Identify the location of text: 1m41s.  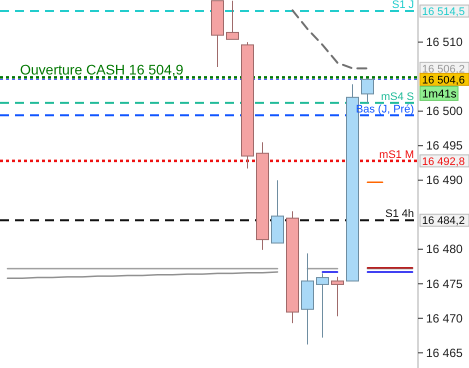
(439, 94).